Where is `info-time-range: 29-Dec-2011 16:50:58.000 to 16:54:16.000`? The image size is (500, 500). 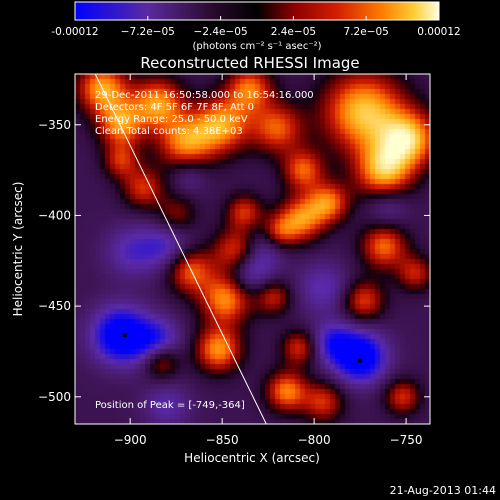
info-time-range: 29-Dec-2011 16:50:58.000 to 16:54:16.000 is located at coordinates (204, 95).